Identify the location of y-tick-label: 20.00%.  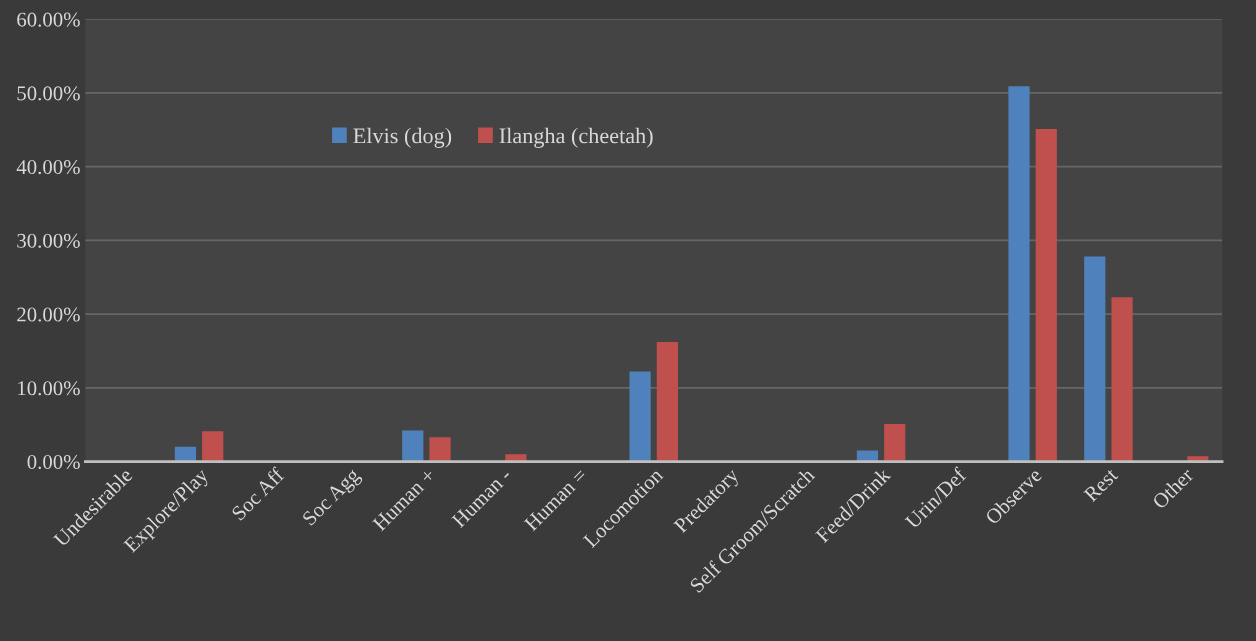
(48, 314).